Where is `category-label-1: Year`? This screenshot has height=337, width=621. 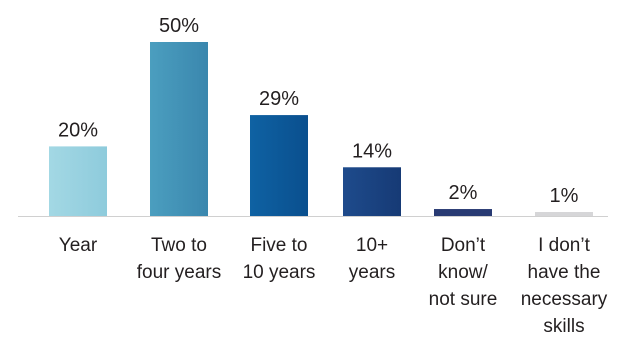
category-label-1: Year is located at coordinates (78, 245).